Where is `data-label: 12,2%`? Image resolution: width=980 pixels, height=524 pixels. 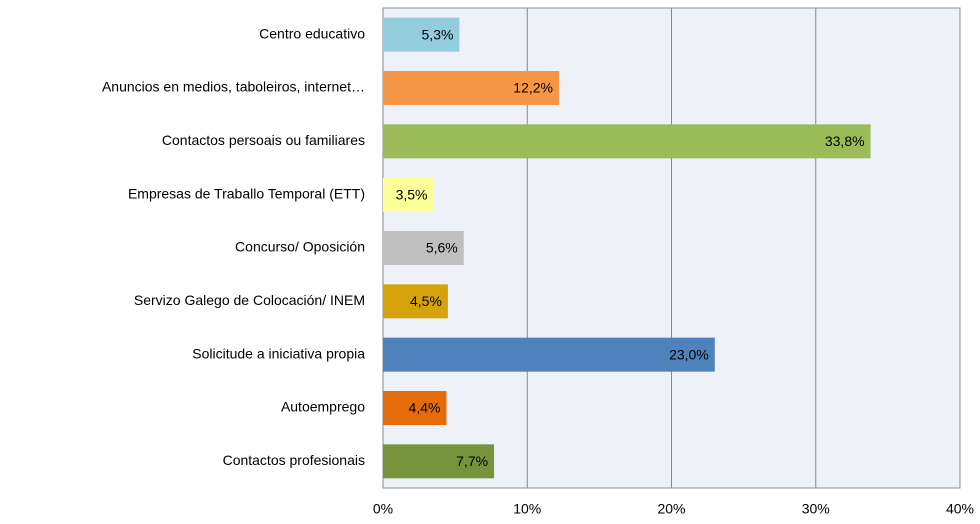
data-label: 12,2% is located at coordinates (533, 88).